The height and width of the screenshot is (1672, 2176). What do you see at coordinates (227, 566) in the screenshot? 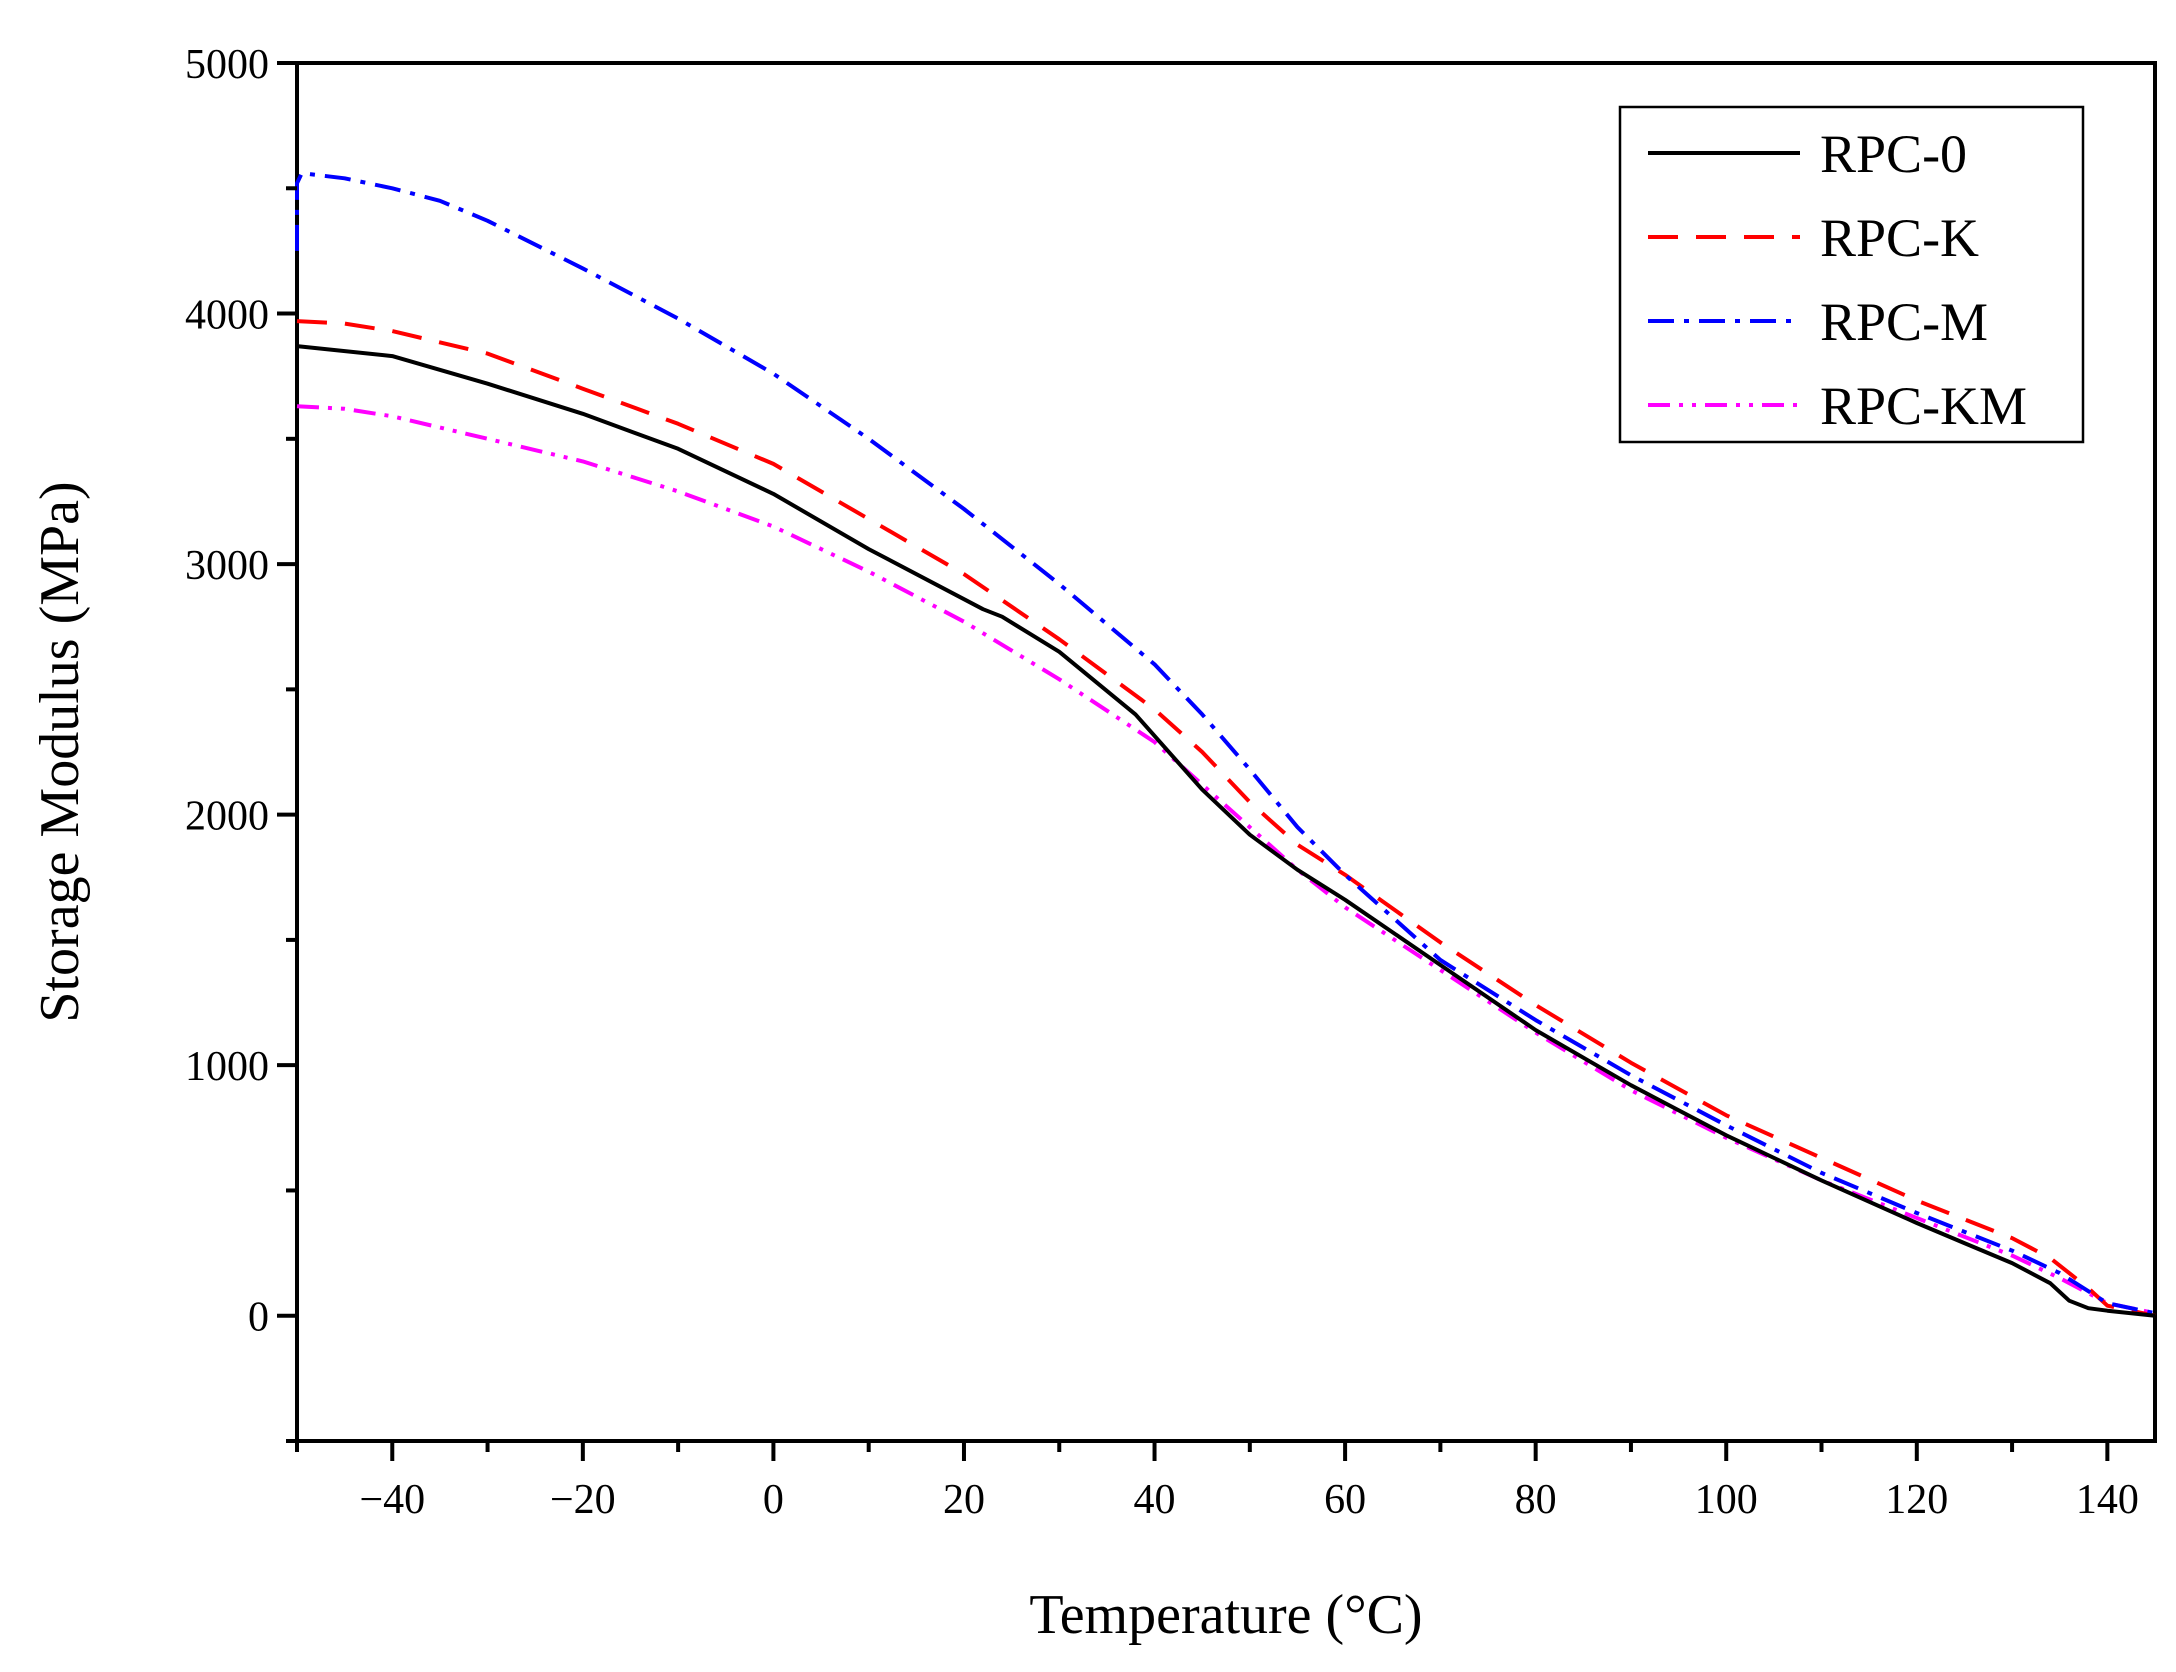
I see `y-tick-label: 3000` at bounding box center [227, 566].